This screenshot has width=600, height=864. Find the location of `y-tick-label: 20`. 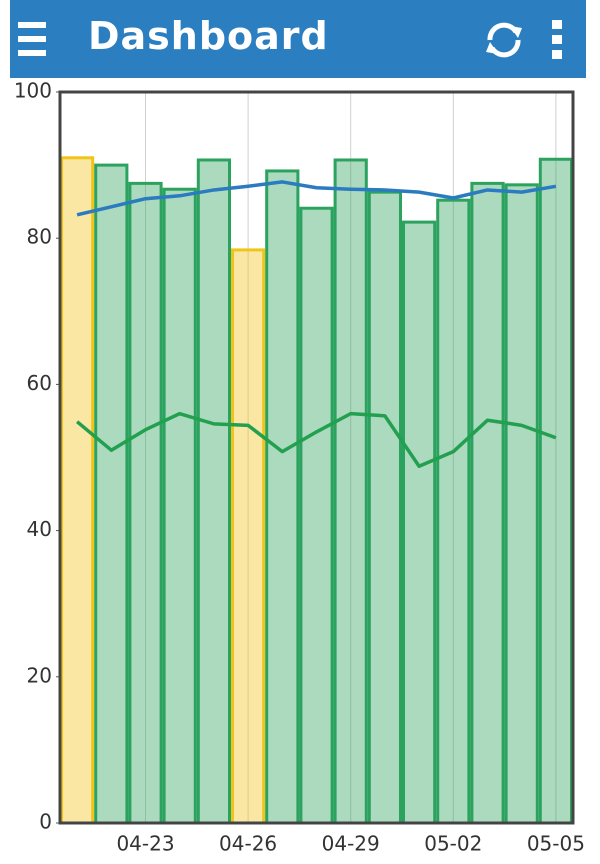

y-tick-label: 20 is located at coordinates (39, 675).